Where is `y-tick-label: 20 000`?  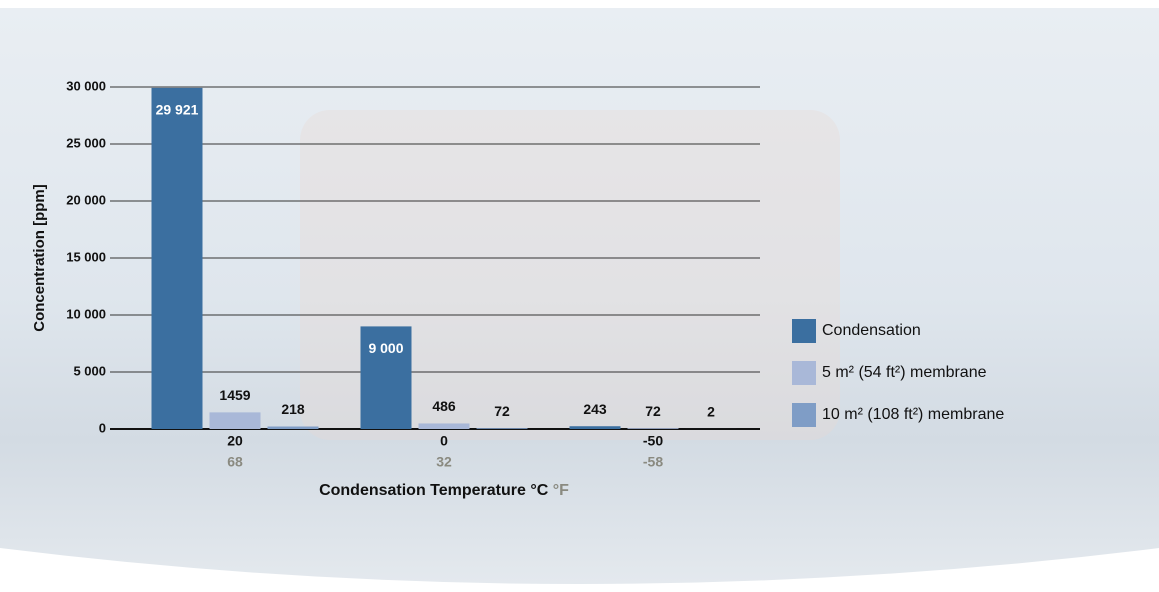 y-tick-label: 20 000 is located at coordinates (86, 199).